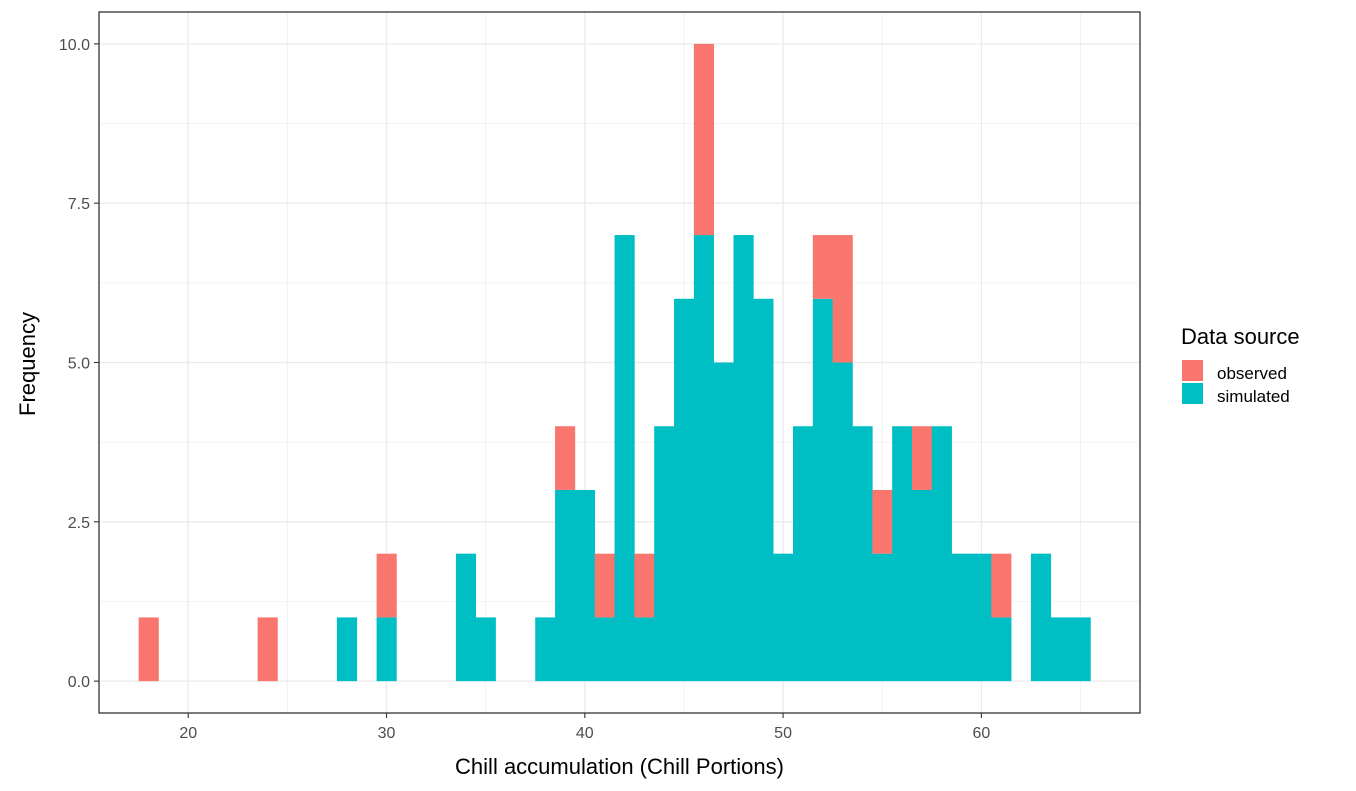  What do you see at coordinates (79, 364) in the screenshot?
I see `y-tick-label: 5.0` at bounding box center [79, 364].